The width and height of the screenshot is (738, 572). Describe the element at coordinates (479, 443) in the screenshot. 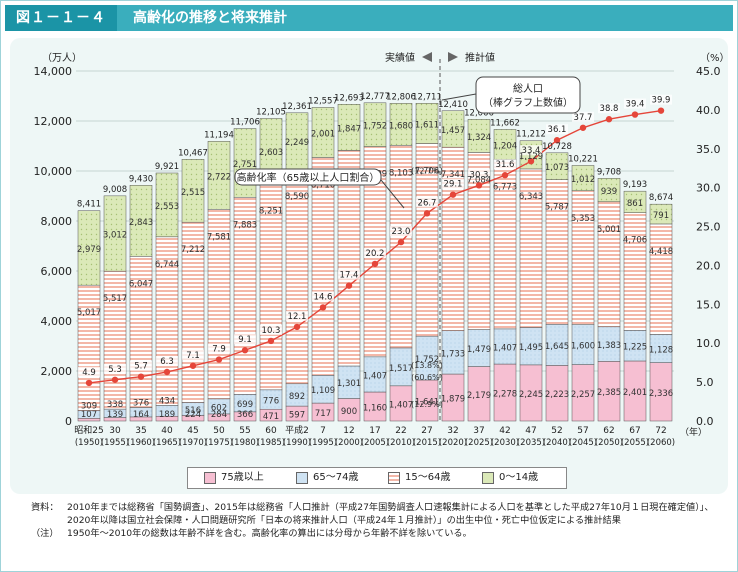

I see `x-tick-year-label: (2025)` at that location.